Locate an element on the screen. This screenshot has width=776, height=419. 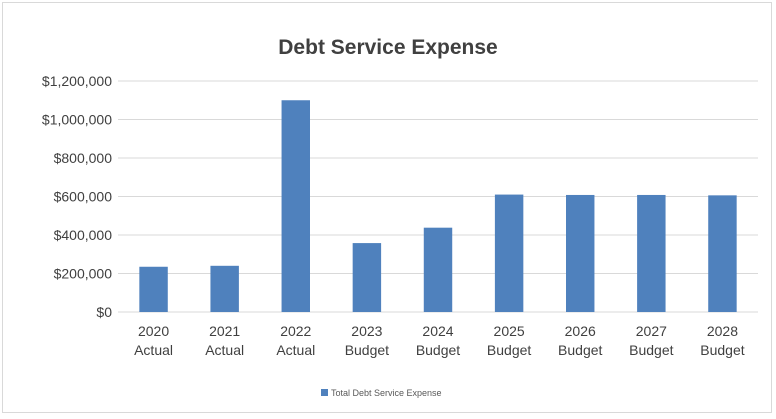
x-tick-label: 2022 Actual is located at coordinates (295, 340).